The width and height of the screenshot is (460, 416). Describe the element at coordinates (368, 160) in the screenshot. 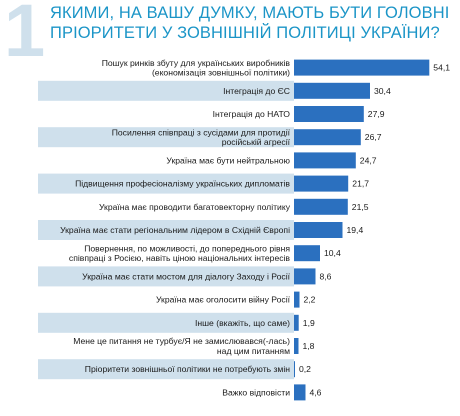

I see `value-label: 24,7` at that location.